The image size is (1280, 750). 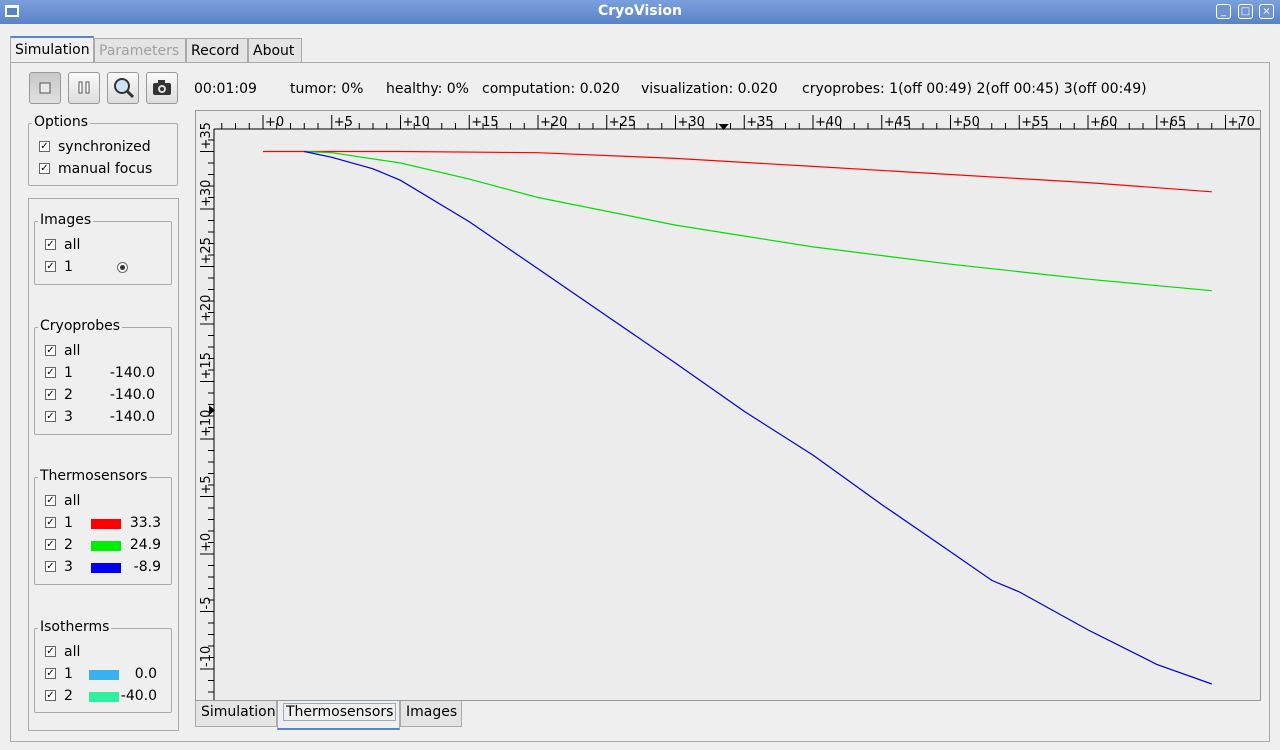 What do you see at coordinates (75, 627) in the screenshot?
I see `isotherms-title: Isotherms` at bounding box center [75, 627].